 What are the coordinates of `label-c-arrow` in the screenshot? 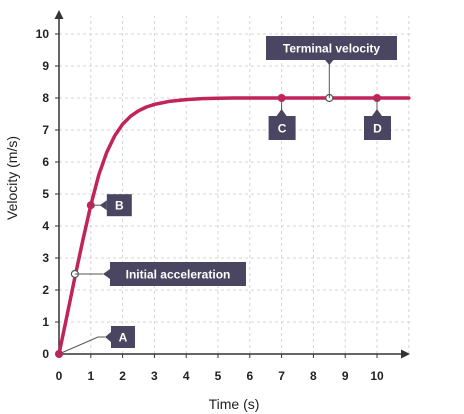 It's located at (281, 112).